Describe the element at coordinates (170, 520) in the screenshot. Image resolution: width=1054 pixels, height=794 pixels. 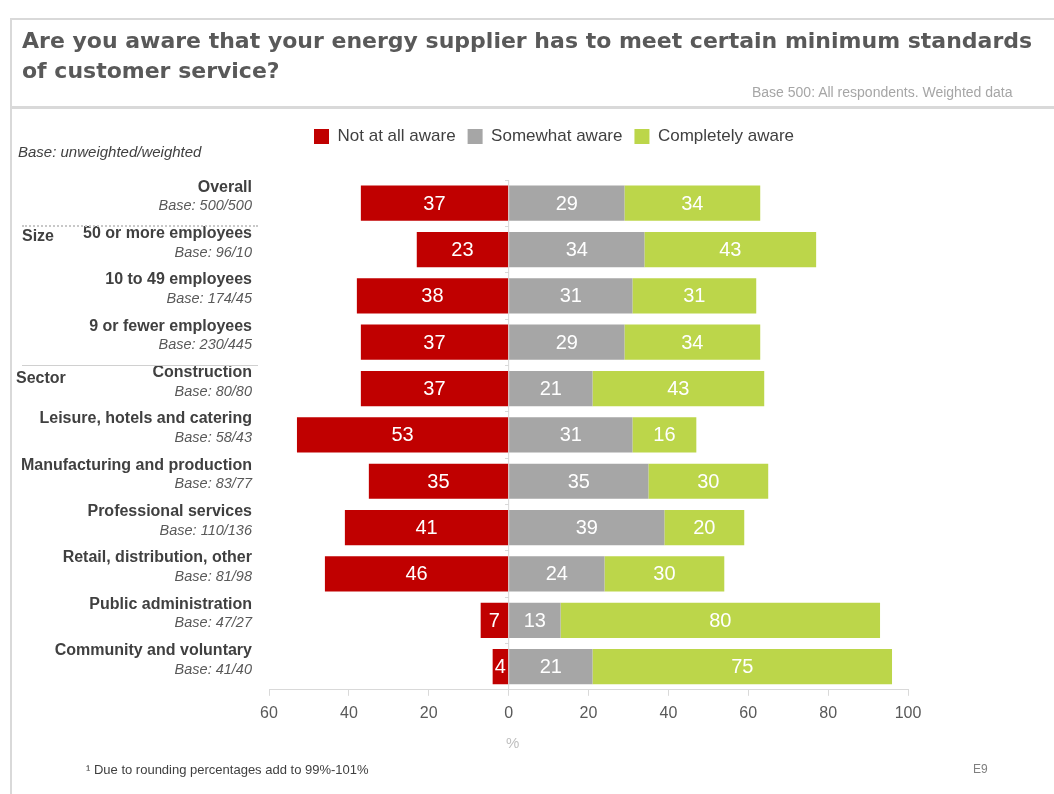
I see `y-tick-label: Professional services Base: 110/136` at that location.